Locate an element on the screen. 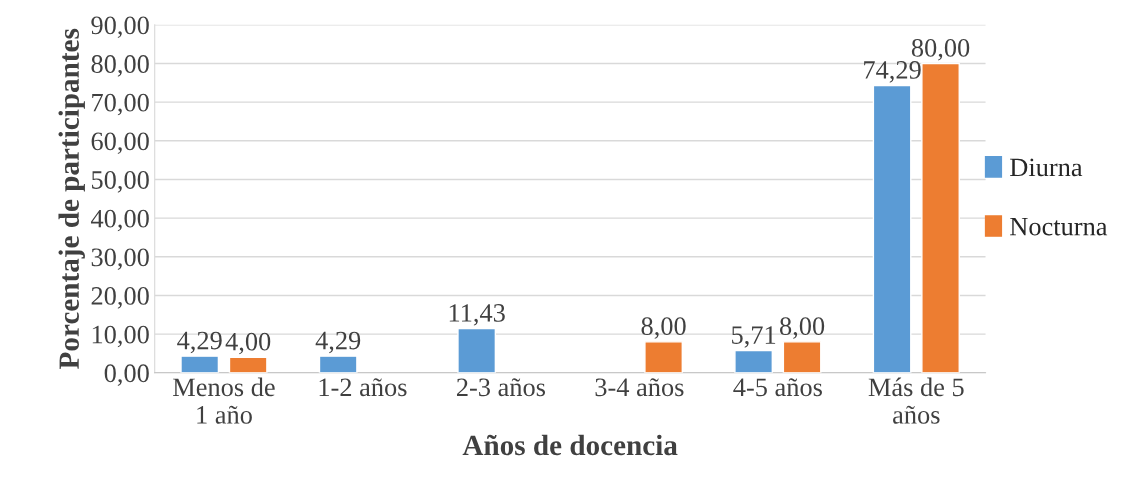 The height and width of the screenshot is (497, 1146). y-axis-title: Porcentaje de participantes is located at coordinates (71, 198).